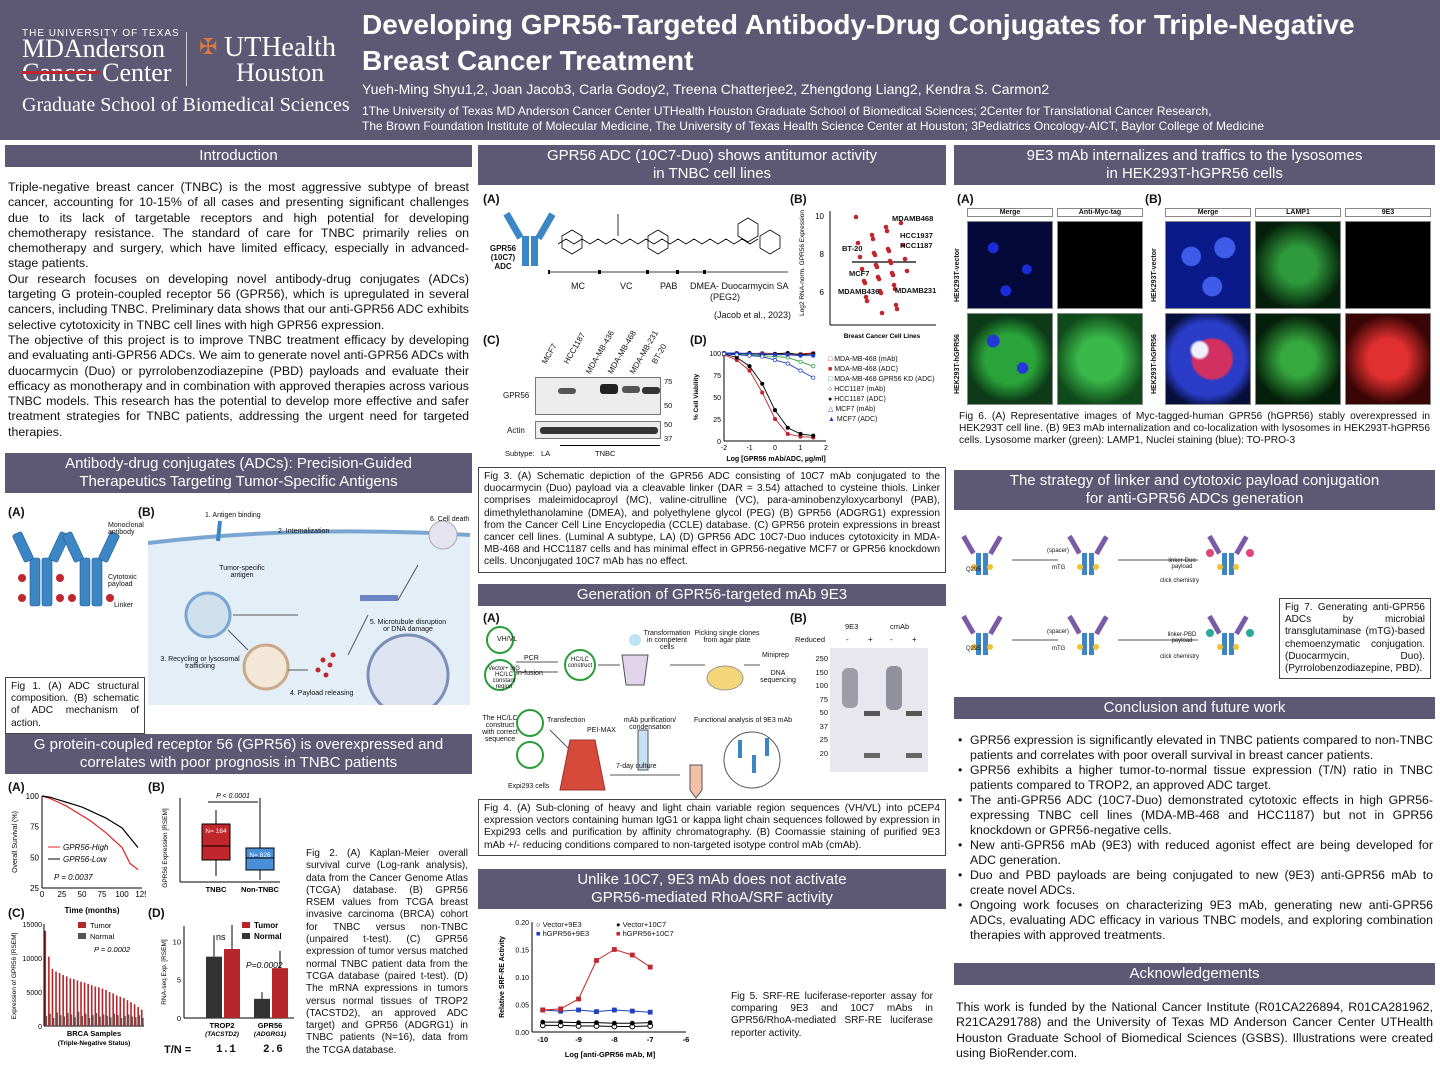 The height and width of the screenshot is (1080, 1440). I want to click on micrograph-vector-merge, so click(1010, 265).